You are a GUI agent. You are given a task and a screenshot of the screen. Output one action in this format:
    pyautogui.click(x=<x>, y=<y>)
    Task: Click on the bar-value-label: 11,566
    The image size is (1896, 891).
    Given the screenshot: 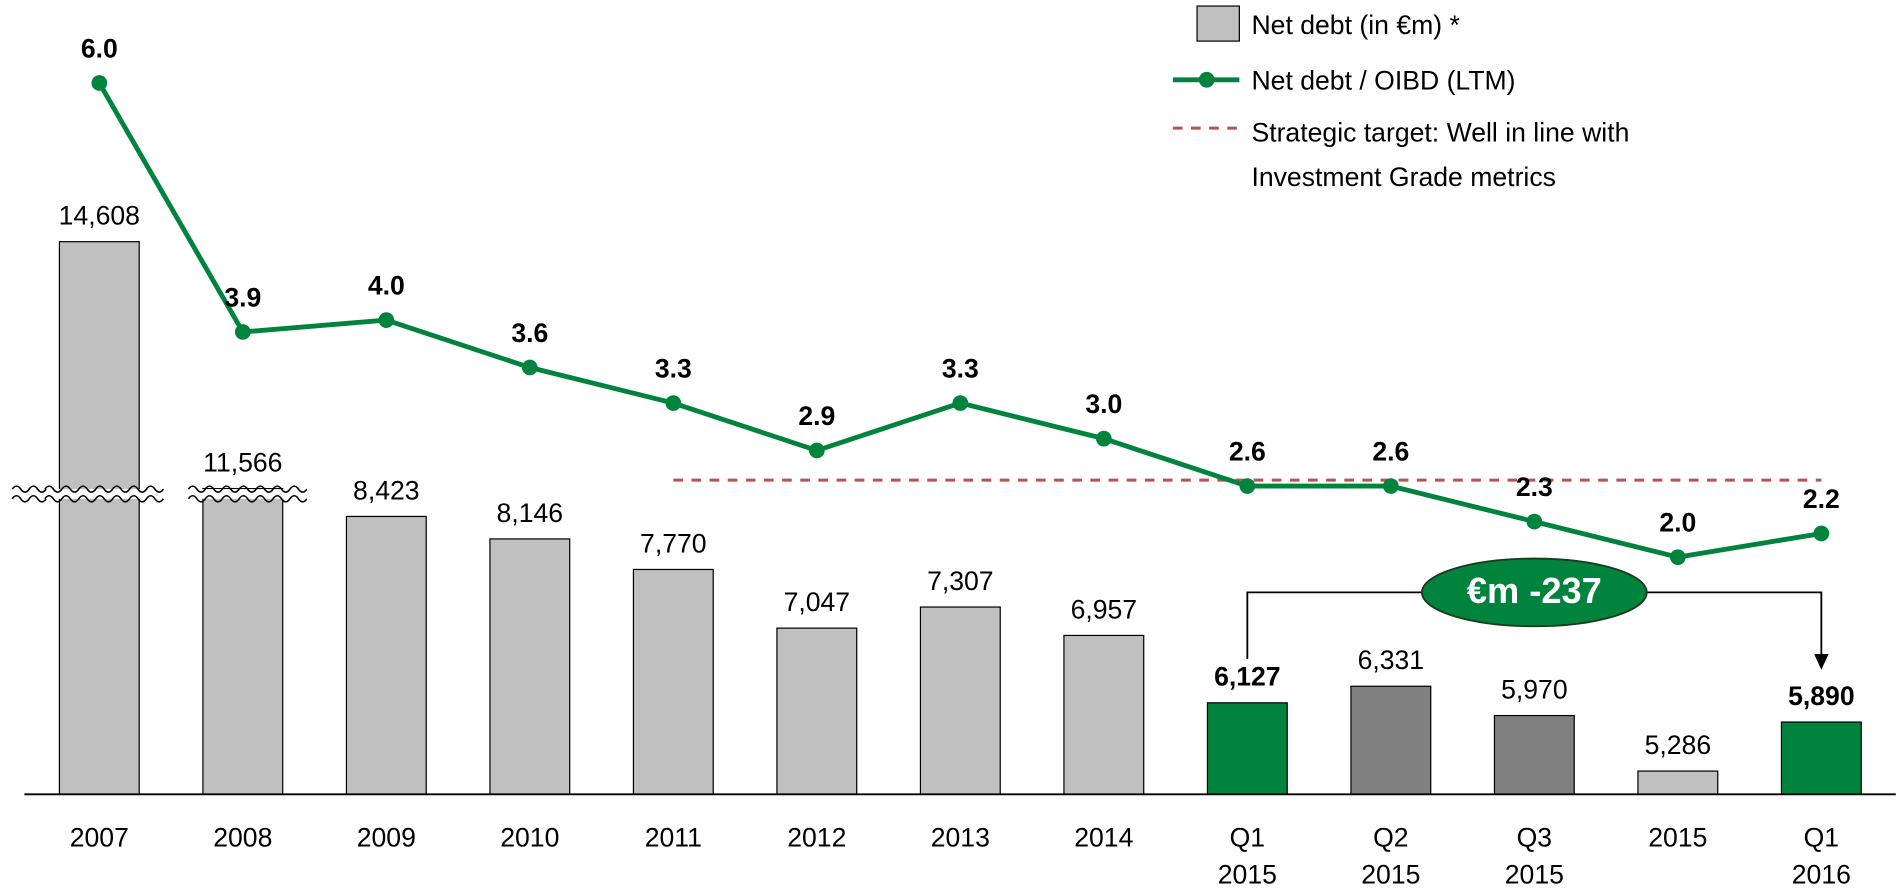 What is the action you would take?
    pyautogui.click(x=242, y=462)
    